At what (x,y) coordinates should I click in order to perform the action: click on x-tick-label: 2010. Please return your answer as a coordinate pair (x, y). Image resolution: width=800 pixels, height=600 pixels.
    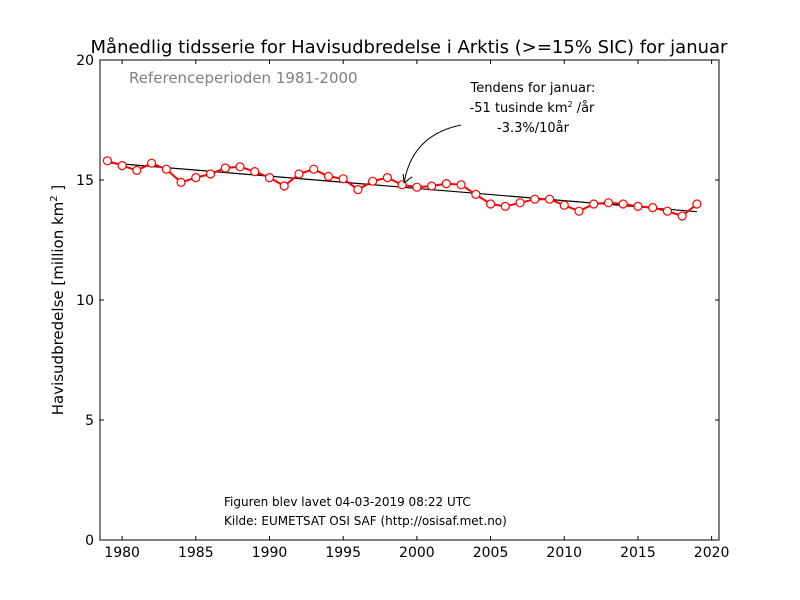
    Looking at the image, I should click on (564, 553).